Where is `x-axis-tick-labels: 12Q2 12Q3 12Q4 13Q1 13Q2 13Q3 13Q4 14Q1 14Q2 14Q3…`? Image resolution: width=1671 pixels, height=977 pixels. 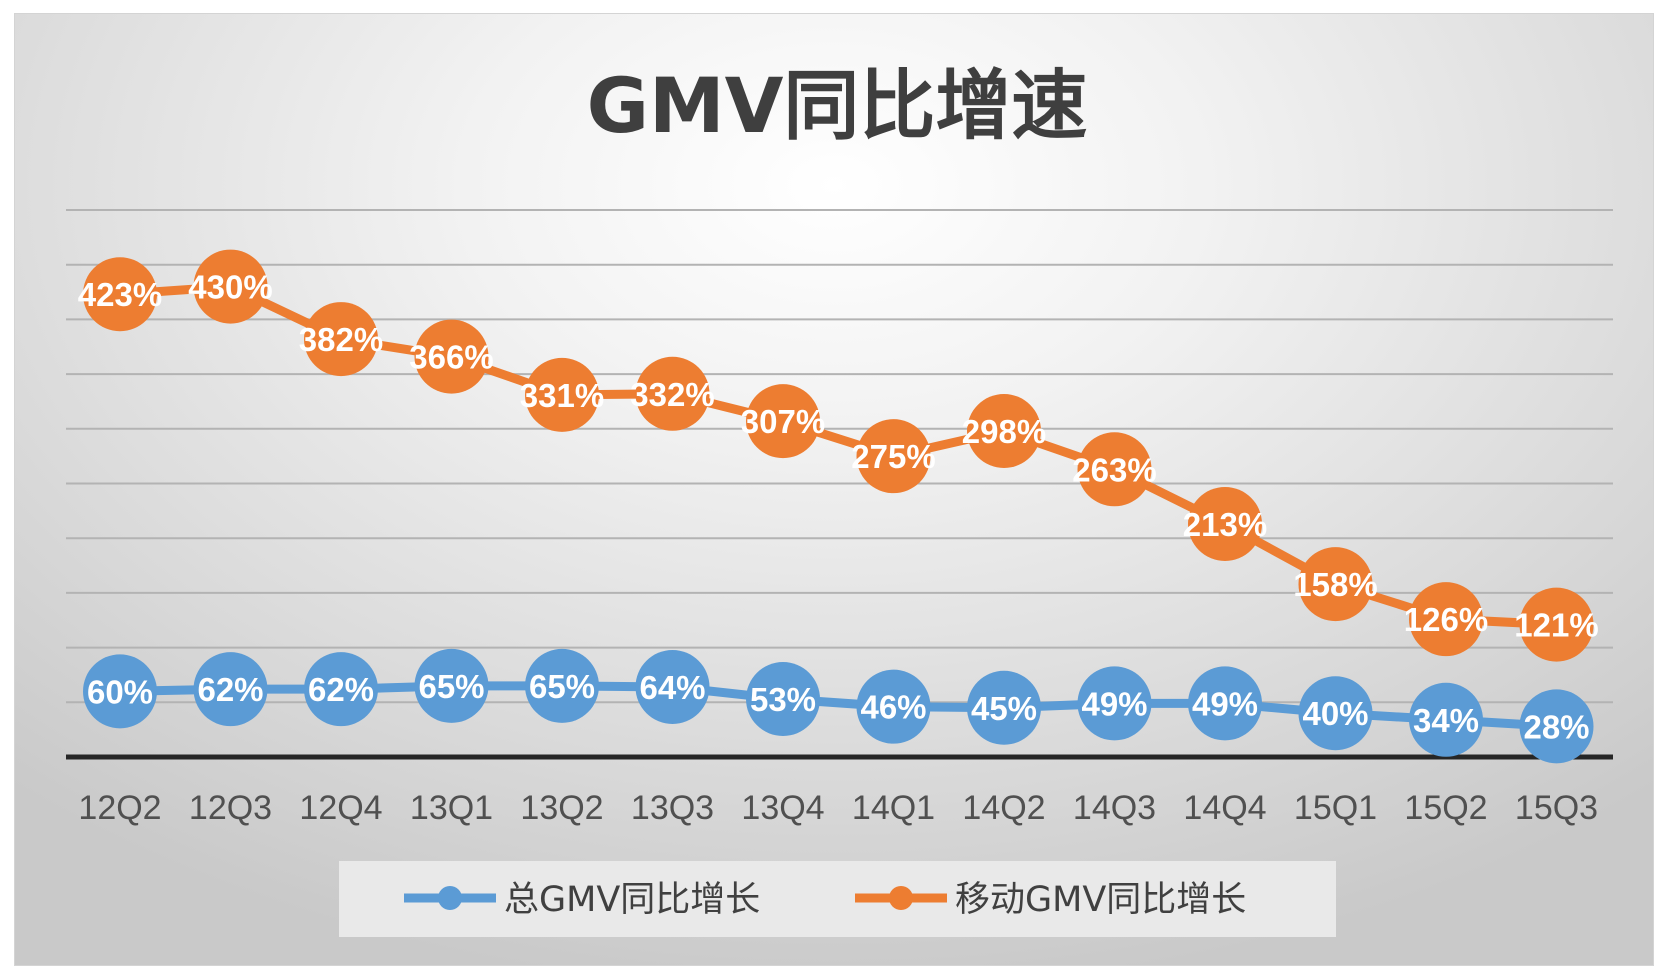
x-axis-tick-labels: 12Q2 12Q3 12Q4 13Q1 13Q2 13Q3 13Q4 14Q1 14Q2 14Q3… is located at coordinates (838, 808).